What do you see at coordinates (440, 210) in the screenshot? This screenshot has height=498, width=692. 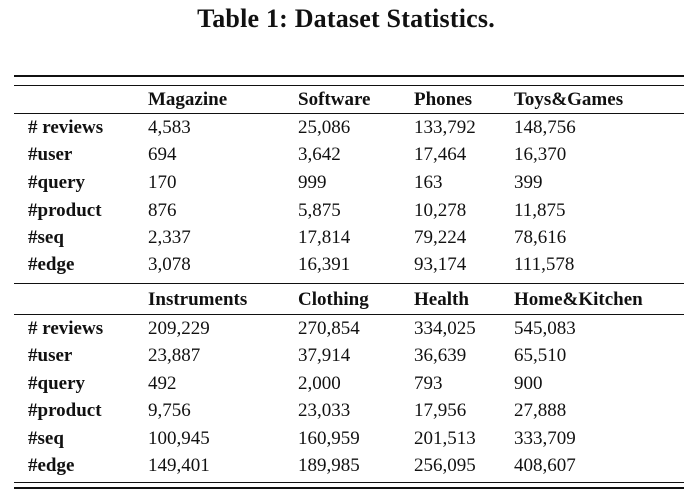 I see `table-cell: 10,278` at bounding box center [440, 210].